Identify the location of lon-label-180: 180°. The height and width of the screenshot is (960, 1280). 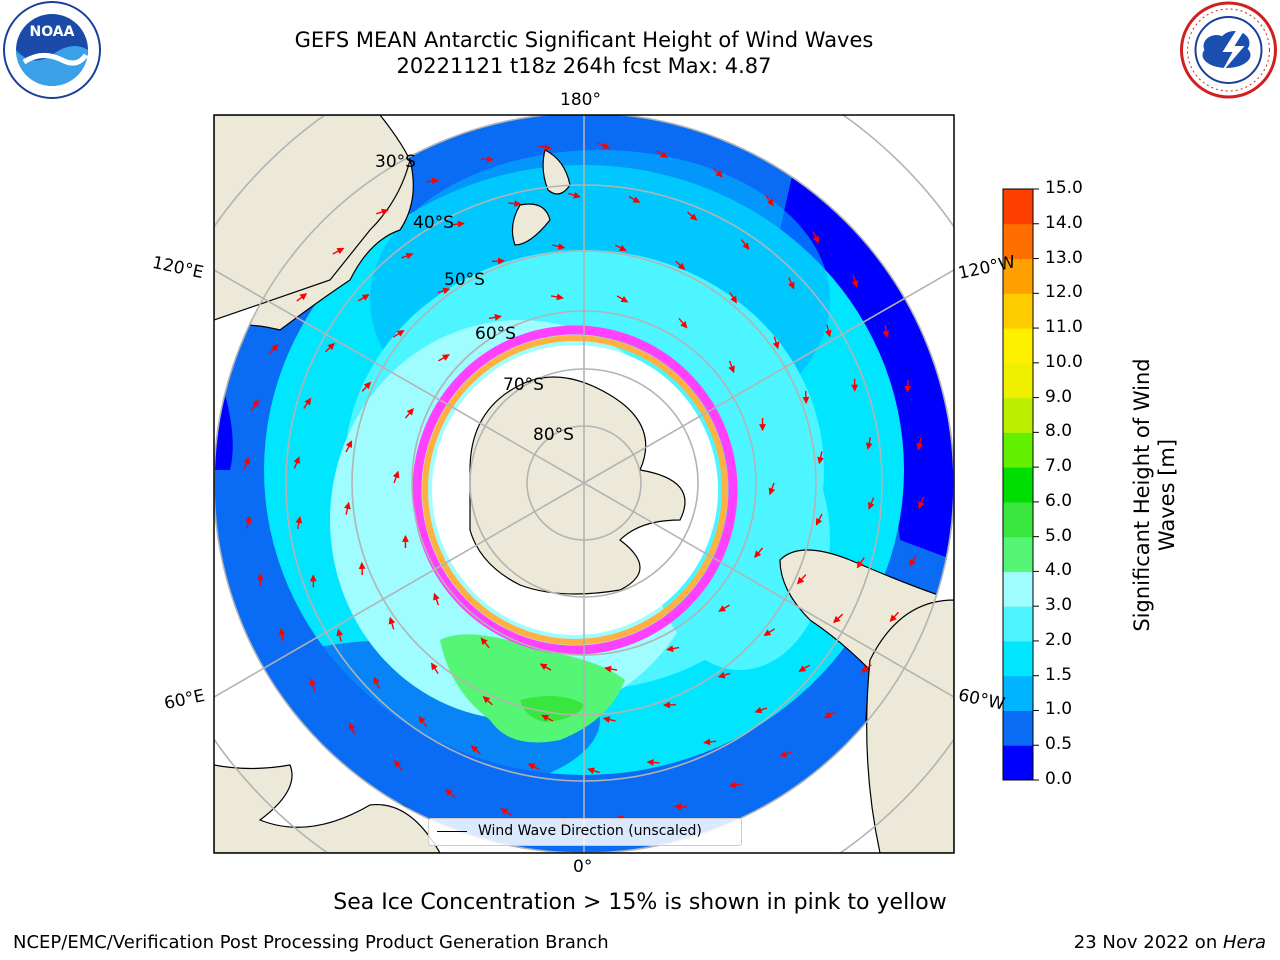
(580, 100).